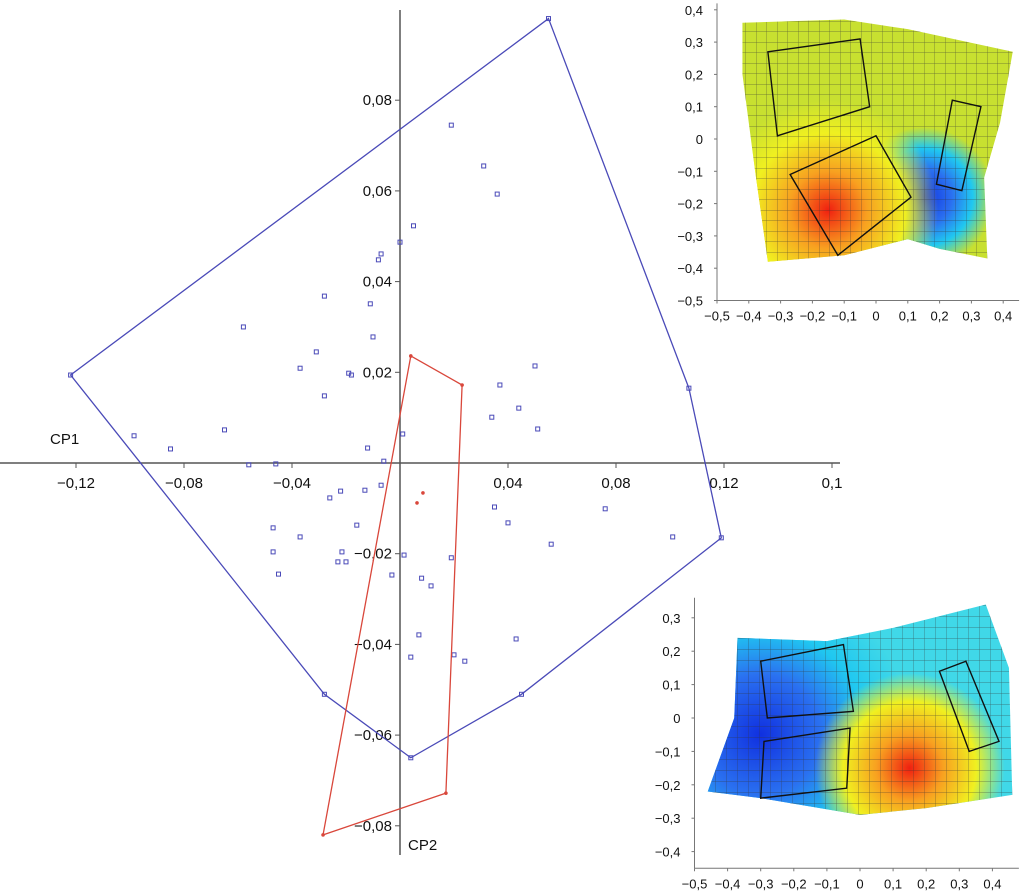 The width and height of the screenshot is (1024, 893). What do you see at coordinates (392, 595) in the screenshot?
I see `convex-hull-red` at bounding box center [392, 595].